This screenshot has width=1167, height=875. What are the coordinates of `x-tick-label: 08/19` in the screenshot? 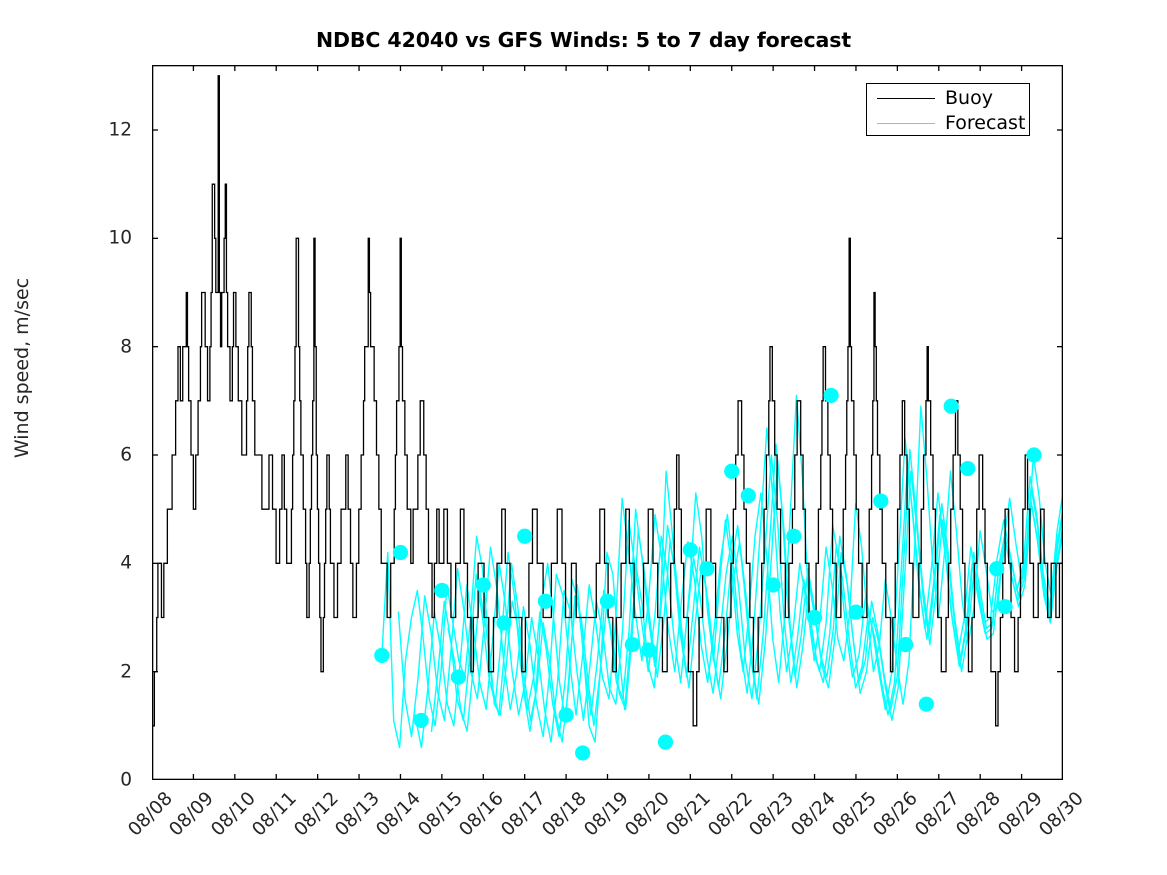 It's located at (606, 814).